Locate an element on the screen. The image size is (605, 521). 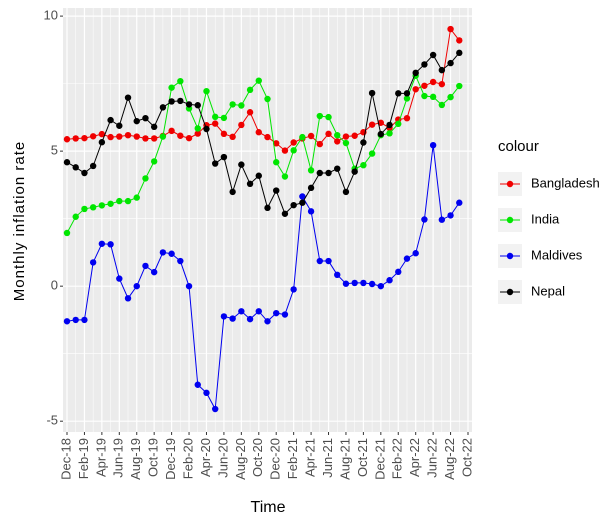
x-tick-label: Aug-19 is located at coordinates (135, 459).